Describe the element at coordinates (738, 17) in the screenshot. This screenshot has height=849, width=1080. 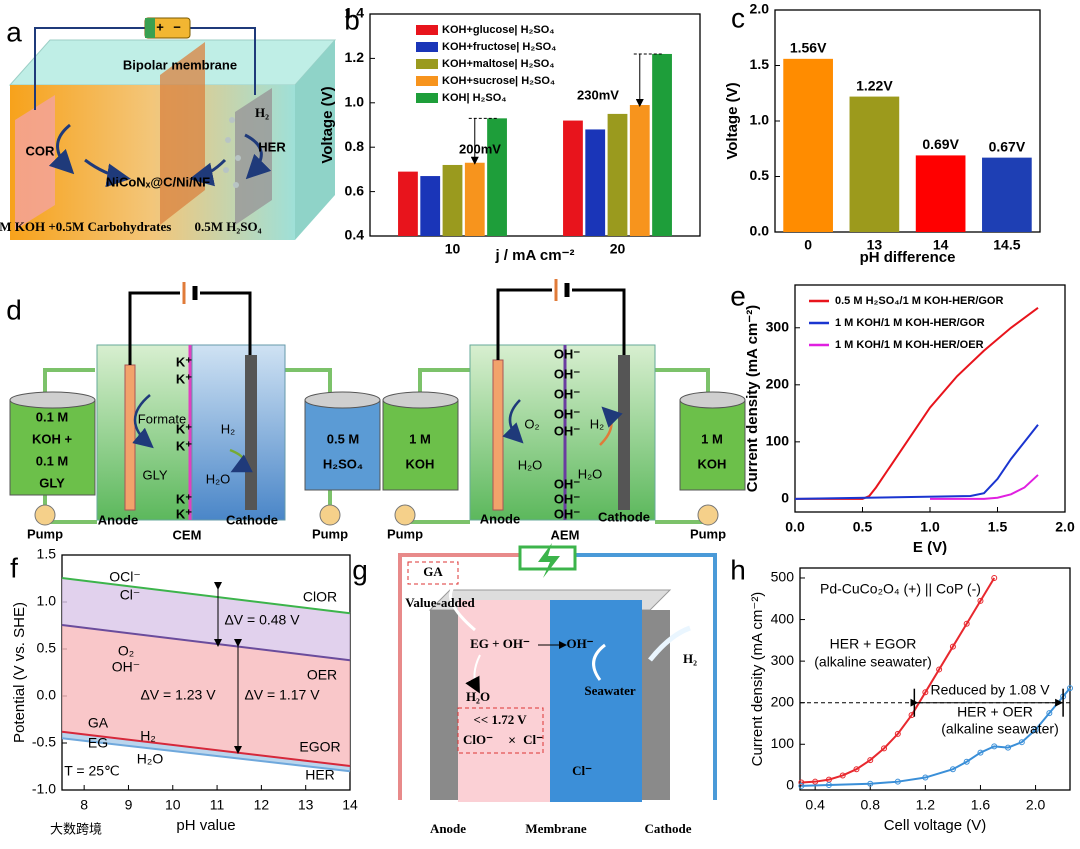
I see `panel-label: c` at that location.